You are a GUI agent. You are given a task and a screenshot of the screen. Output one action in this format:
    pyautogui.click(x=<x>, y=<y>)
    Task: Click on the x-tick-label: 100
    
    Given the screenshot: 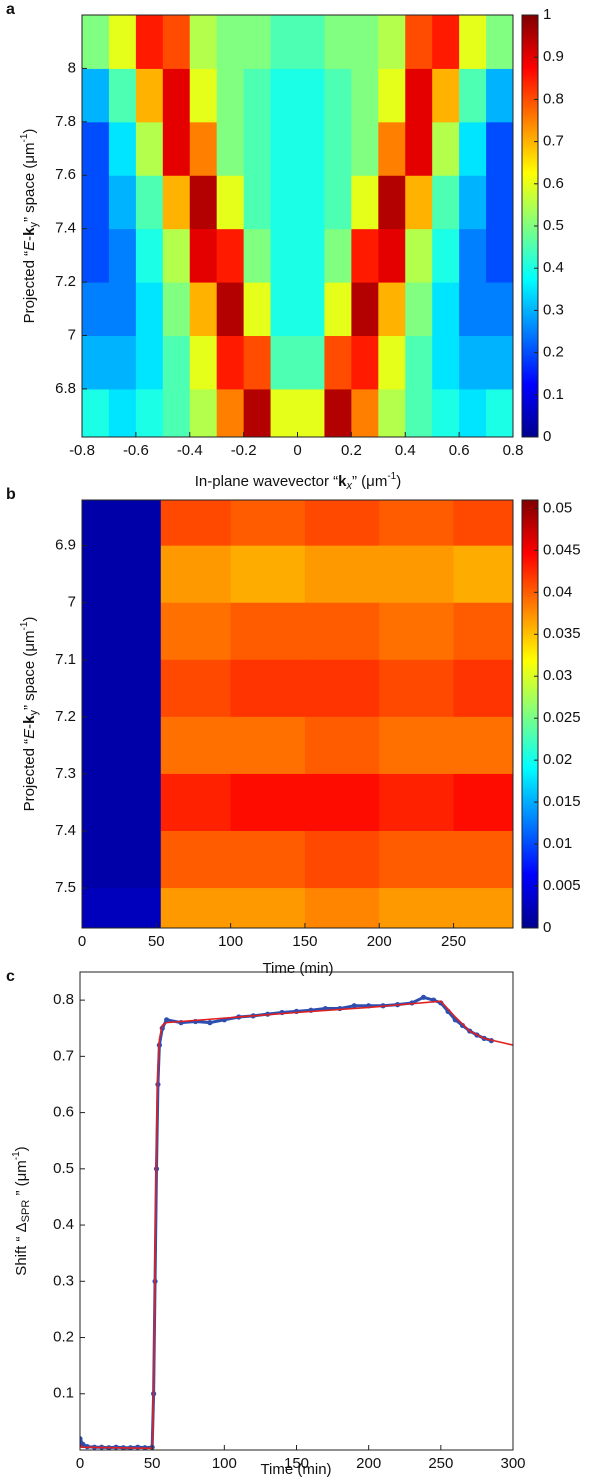 What is the action you would take?
    pyautogui.click(x=224, y=1463)
    